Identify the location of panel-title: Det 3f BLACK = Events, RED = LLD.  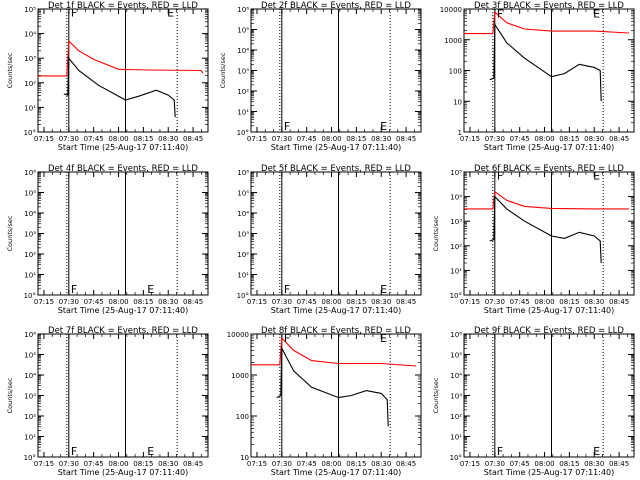
(549, 6).